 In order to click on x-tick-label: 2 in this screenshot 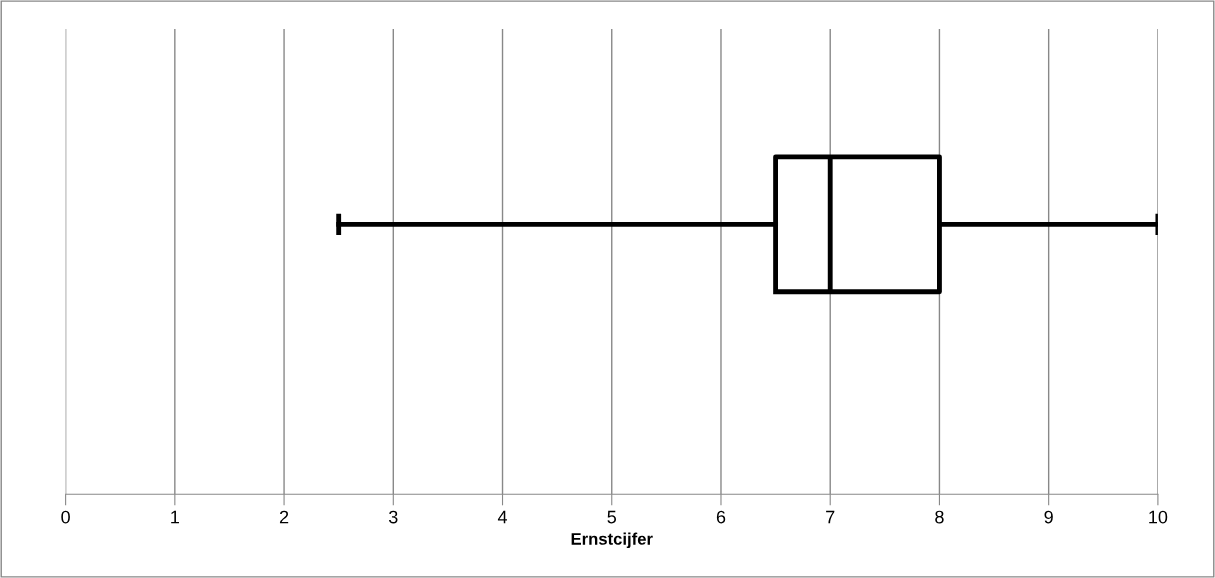, I will do `click(284, 517)`.